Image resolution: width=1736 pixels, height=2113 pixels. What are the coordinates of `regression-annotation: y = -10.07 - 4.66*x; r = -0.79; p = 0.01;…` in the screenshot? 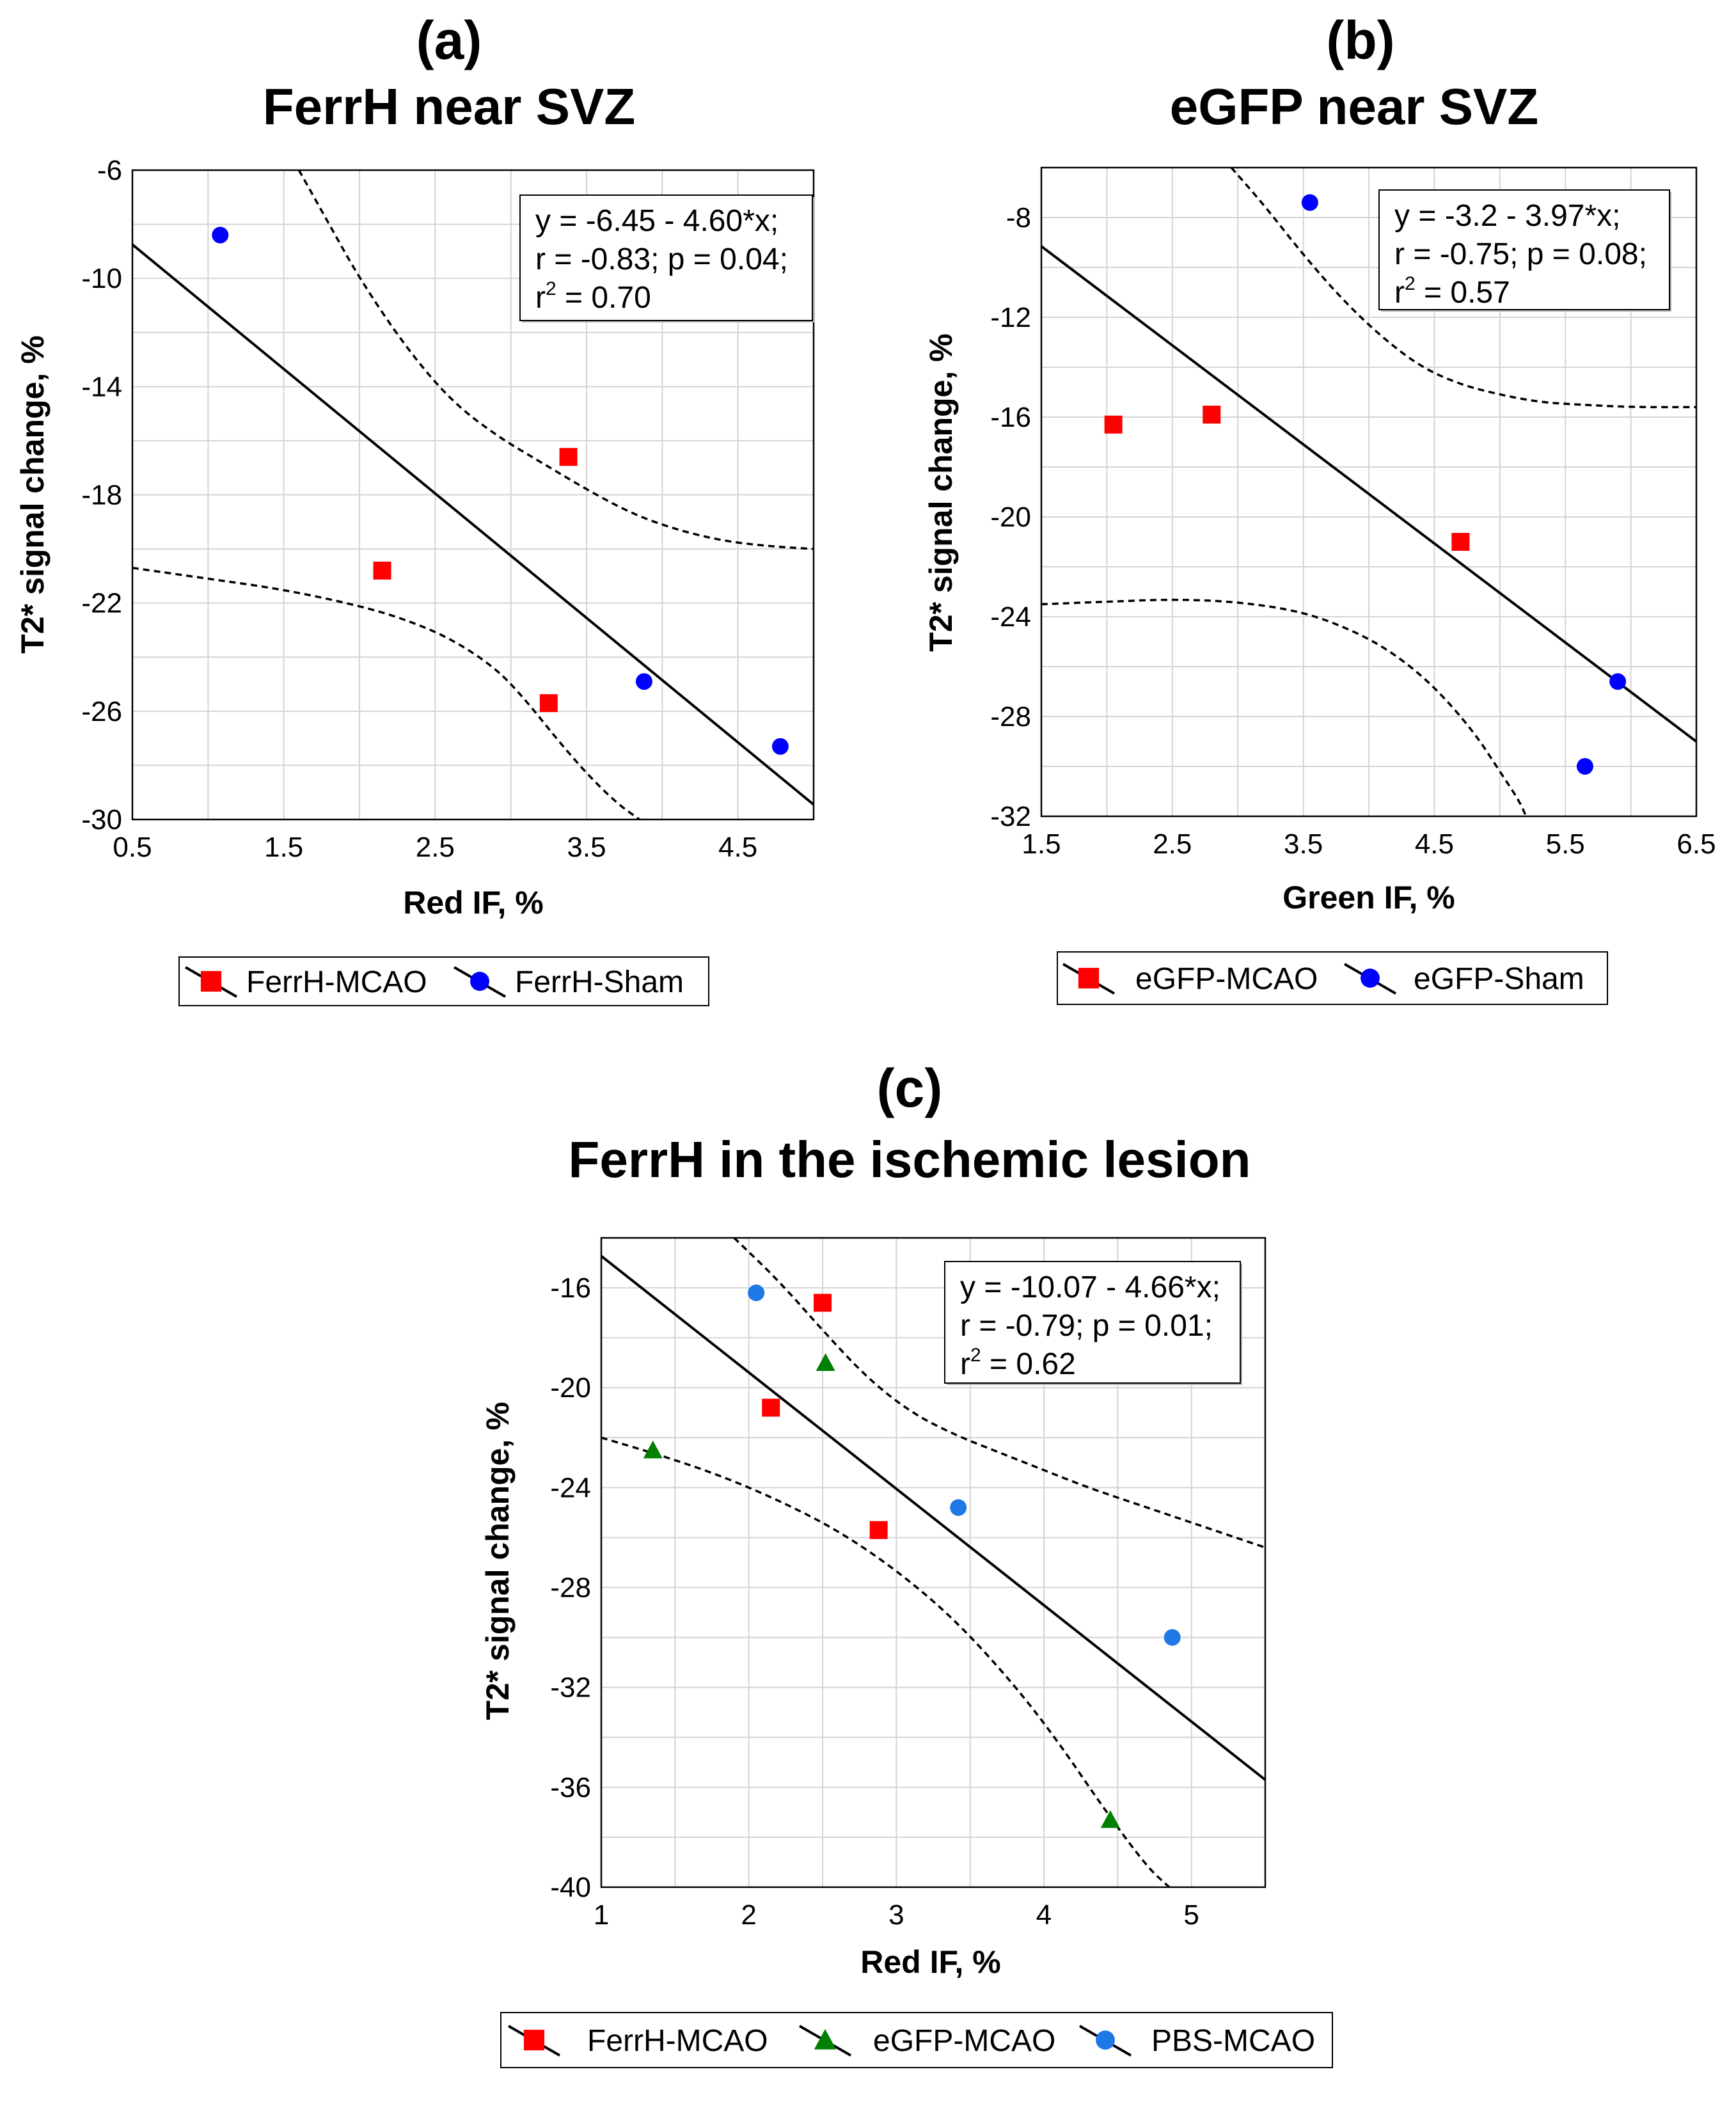 It's located at (1093, 1323).